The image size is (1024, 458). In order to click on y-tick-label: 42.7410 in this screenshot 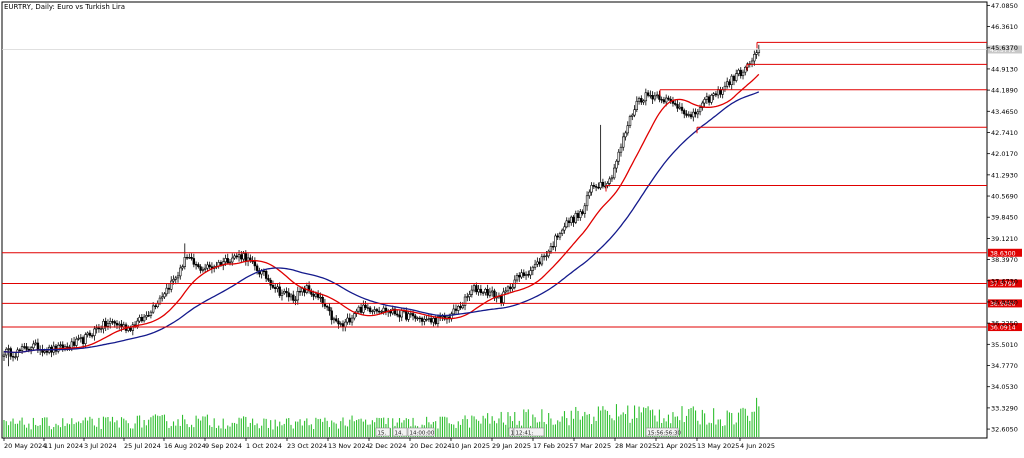, I will do `click(1004, 133)`.